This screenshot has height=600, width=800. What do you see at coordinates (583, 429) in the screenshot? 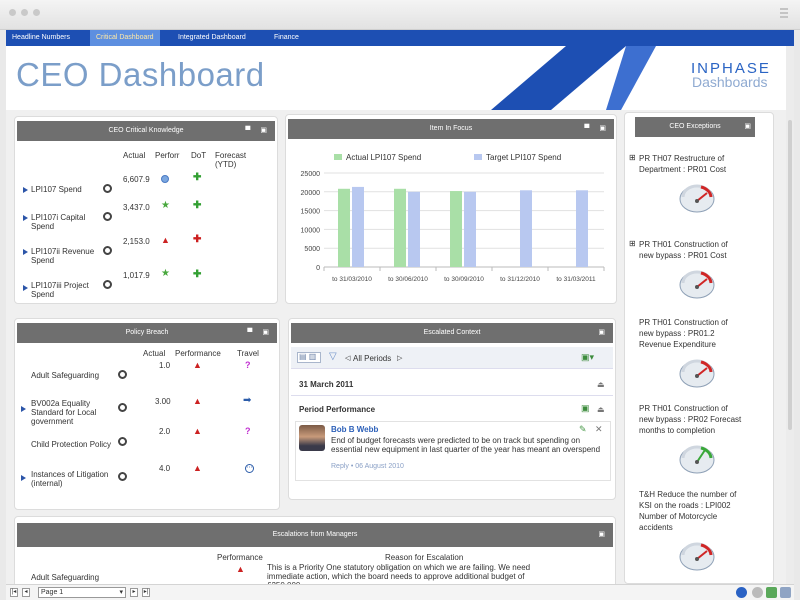
I see `edit-icon: ✎` at bounding box center [583, 429].